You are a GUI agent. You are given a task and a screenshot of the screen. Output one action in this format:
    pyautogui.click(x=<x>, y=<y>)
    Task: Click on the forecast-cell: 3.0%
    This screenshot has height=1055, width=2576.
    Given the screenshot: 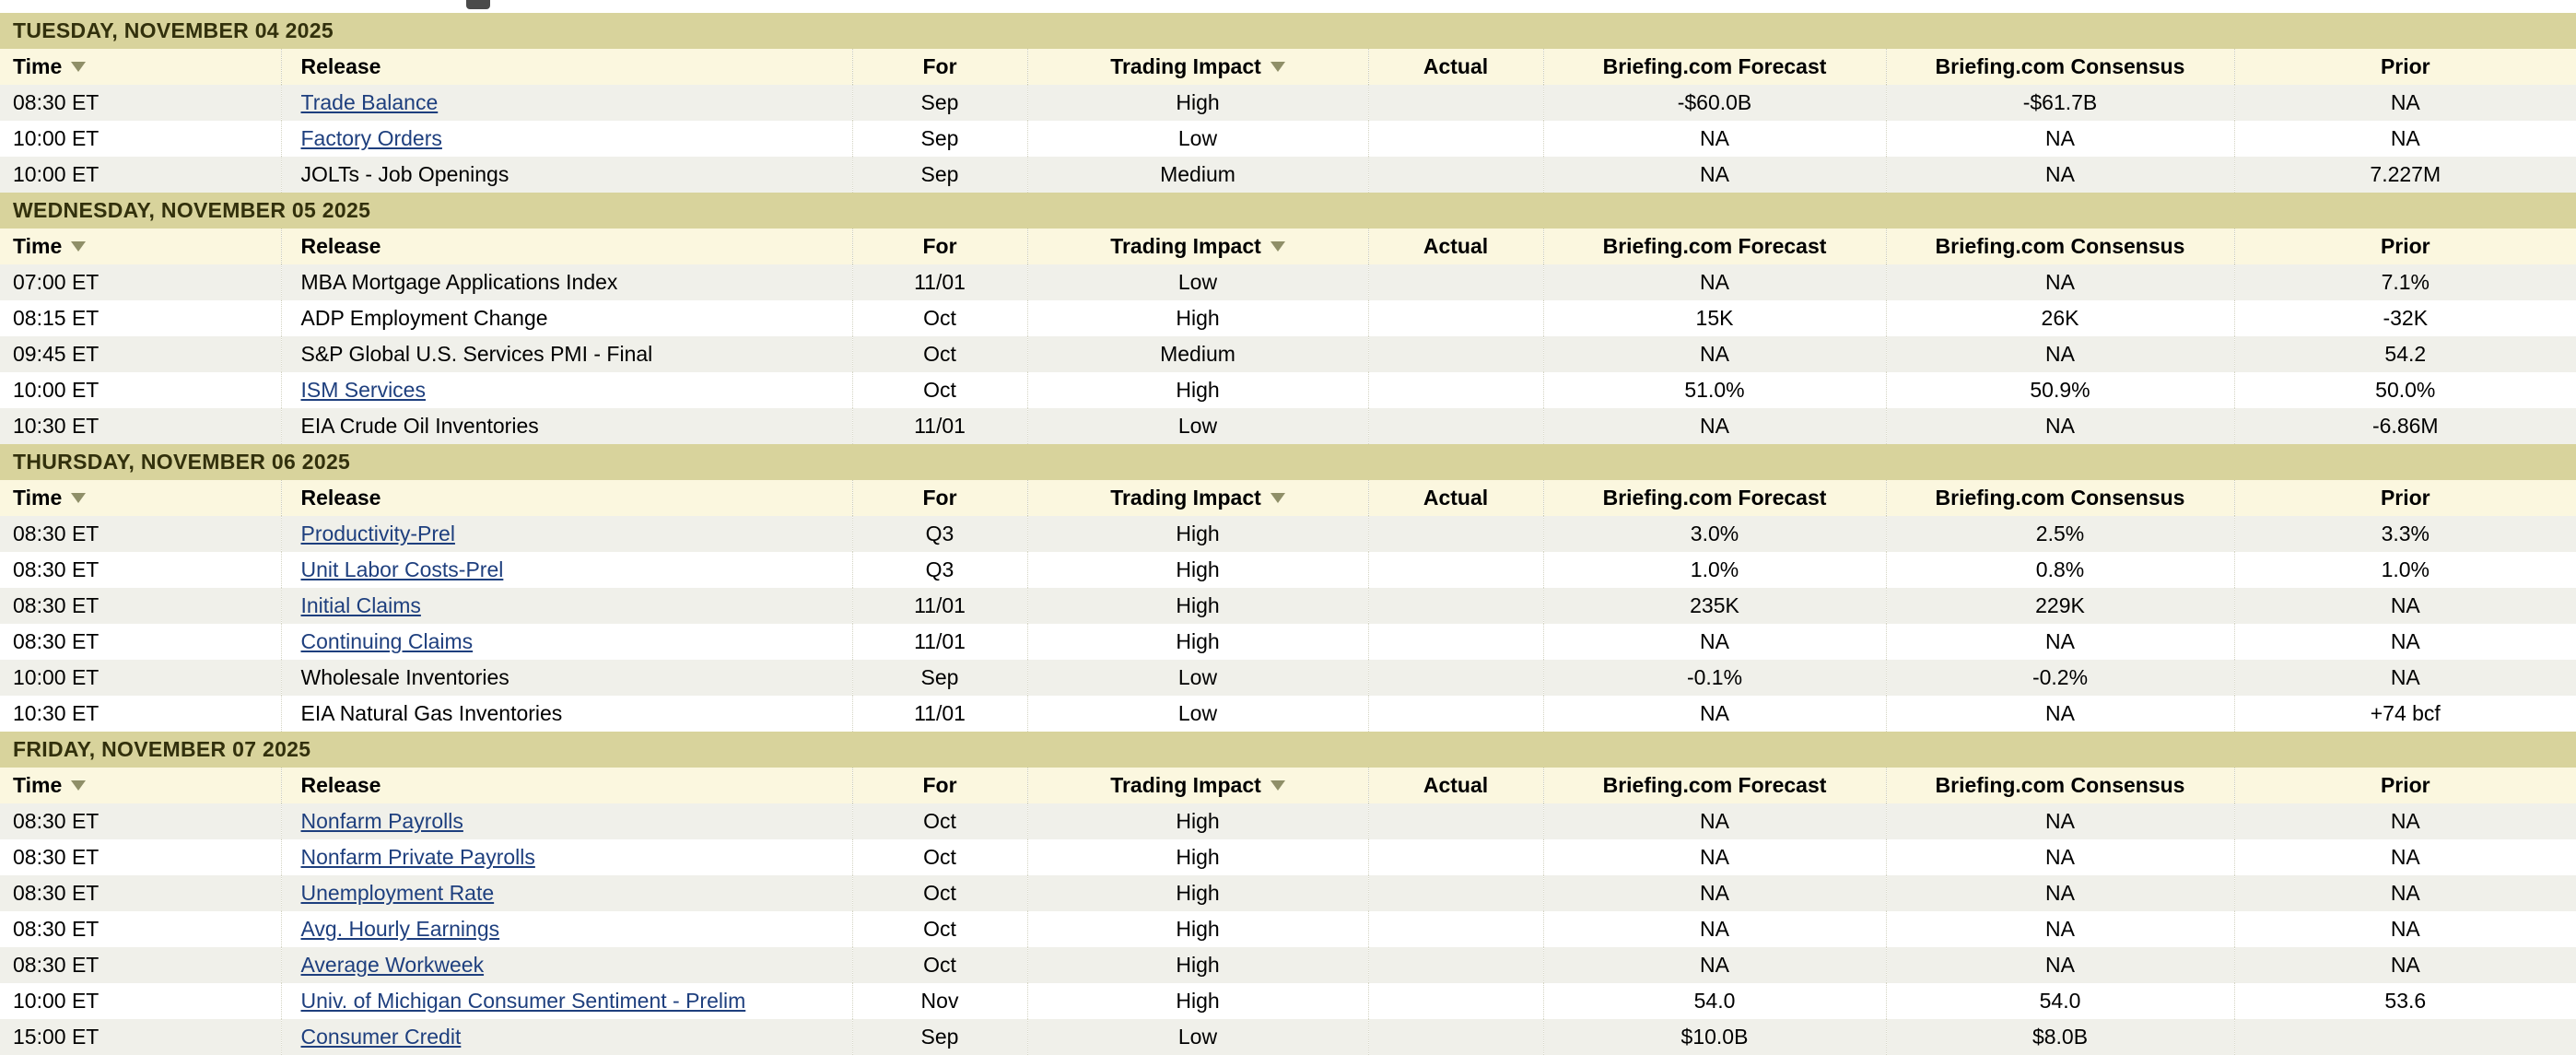 What is the action you would take?
    pyautogui.click(x=1715, y=534)
    